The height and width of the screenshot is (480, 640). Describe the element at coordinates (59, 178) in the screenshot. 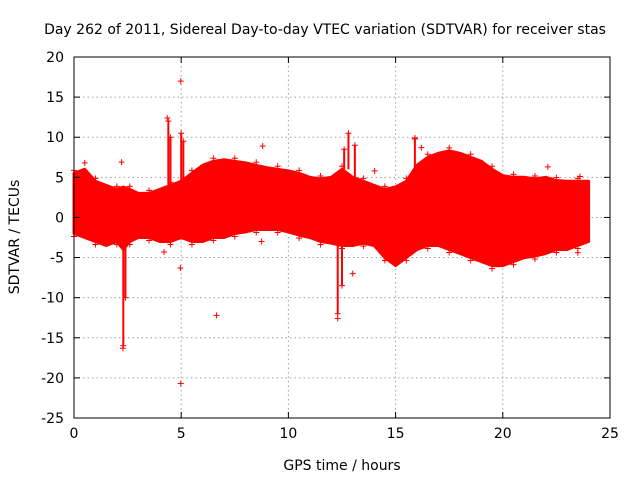

I see `y-tick-label: 5` at that location.